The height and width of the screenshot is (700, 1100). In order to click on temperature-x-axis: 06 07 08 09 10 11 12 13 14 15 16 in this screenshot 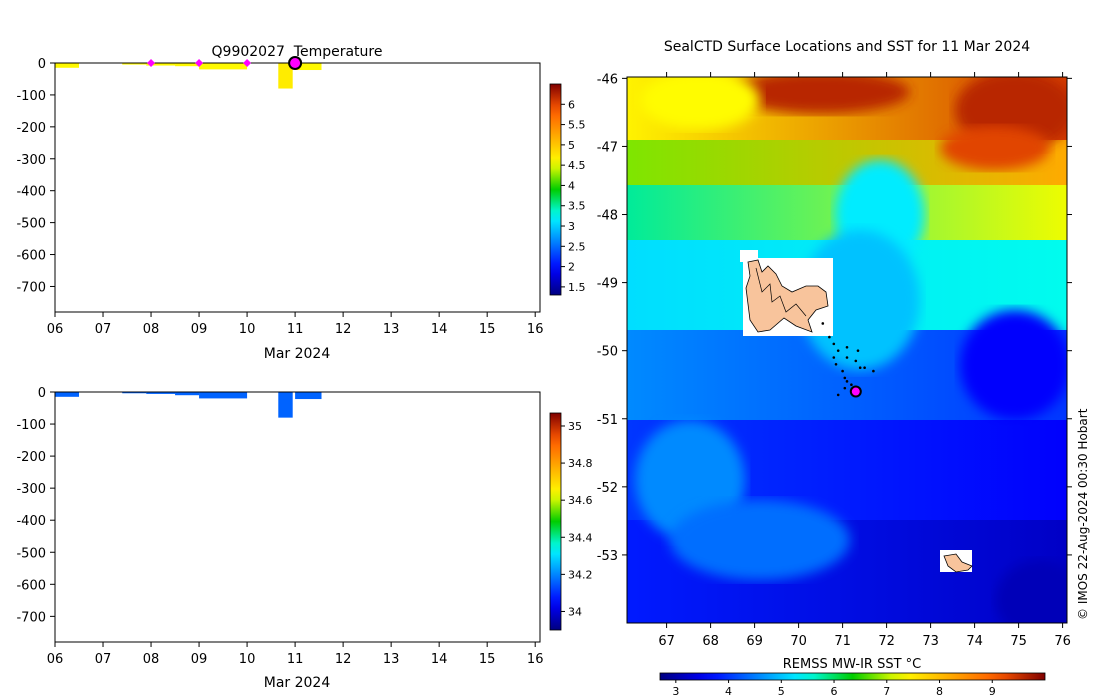, I will do `click(295, 324)`.